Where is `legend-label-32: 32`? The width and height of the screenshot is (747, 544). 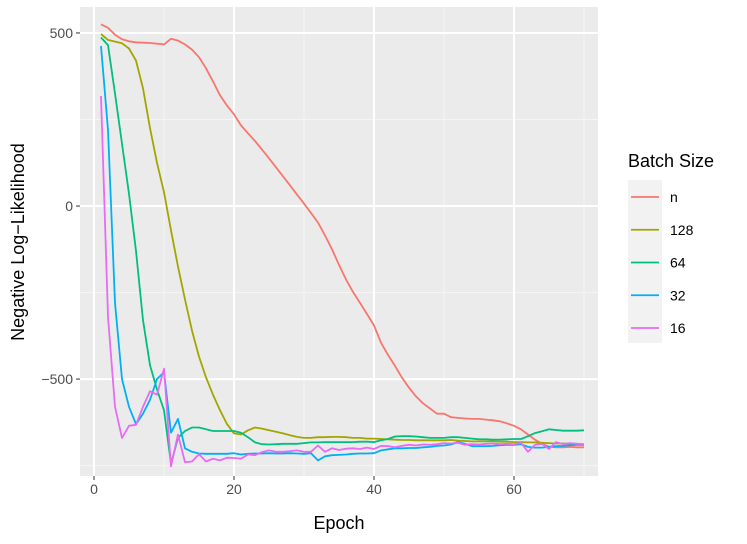
legend-label-32: 32 is located at coordinates (678, 295).